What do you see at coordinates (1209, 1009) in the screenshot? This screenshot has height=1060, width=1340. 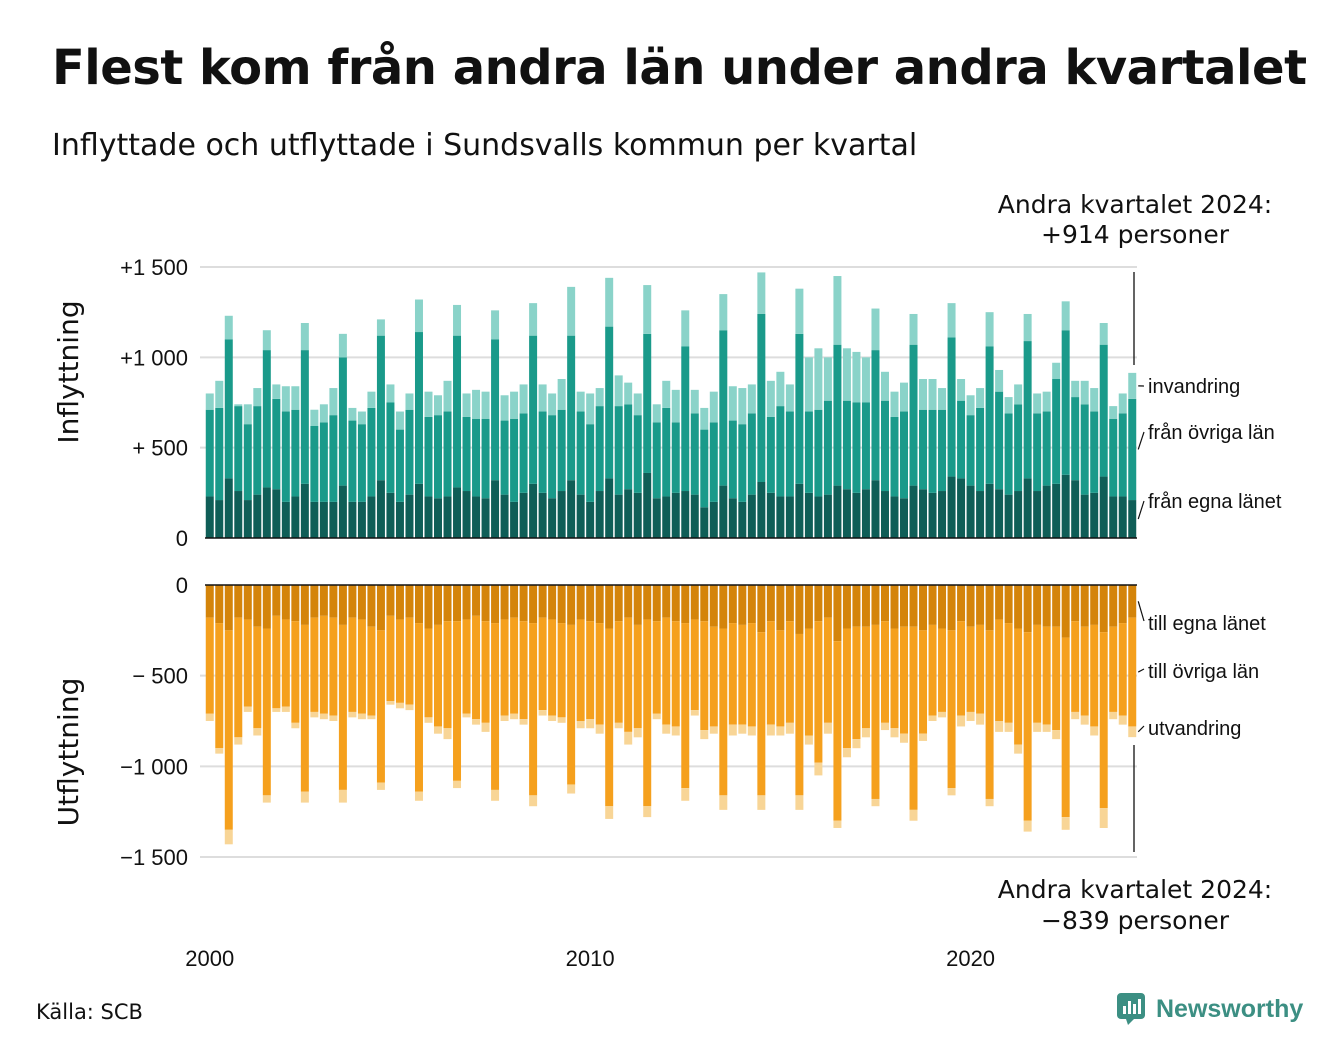 I see `brand-logo: Newsworthy` at bounding box center [1209, 1009].